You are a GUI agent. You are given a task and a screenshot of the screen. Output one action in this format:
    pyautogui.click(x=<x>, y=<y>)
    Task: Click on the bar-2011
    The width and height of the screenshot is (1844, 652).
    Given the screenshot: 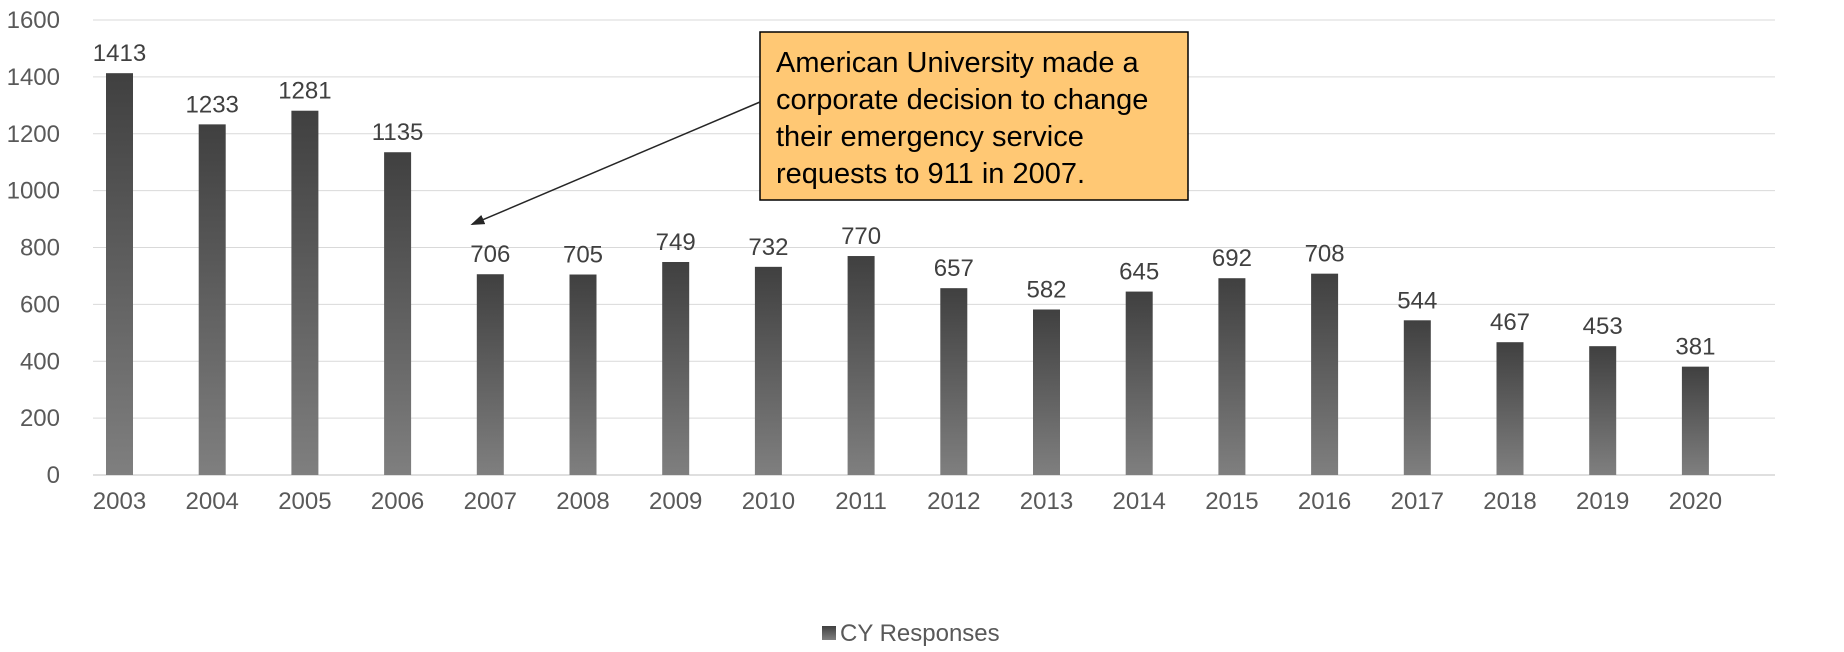 What is the action you would take?
    pyautogui.click(x=861, y=365)
    